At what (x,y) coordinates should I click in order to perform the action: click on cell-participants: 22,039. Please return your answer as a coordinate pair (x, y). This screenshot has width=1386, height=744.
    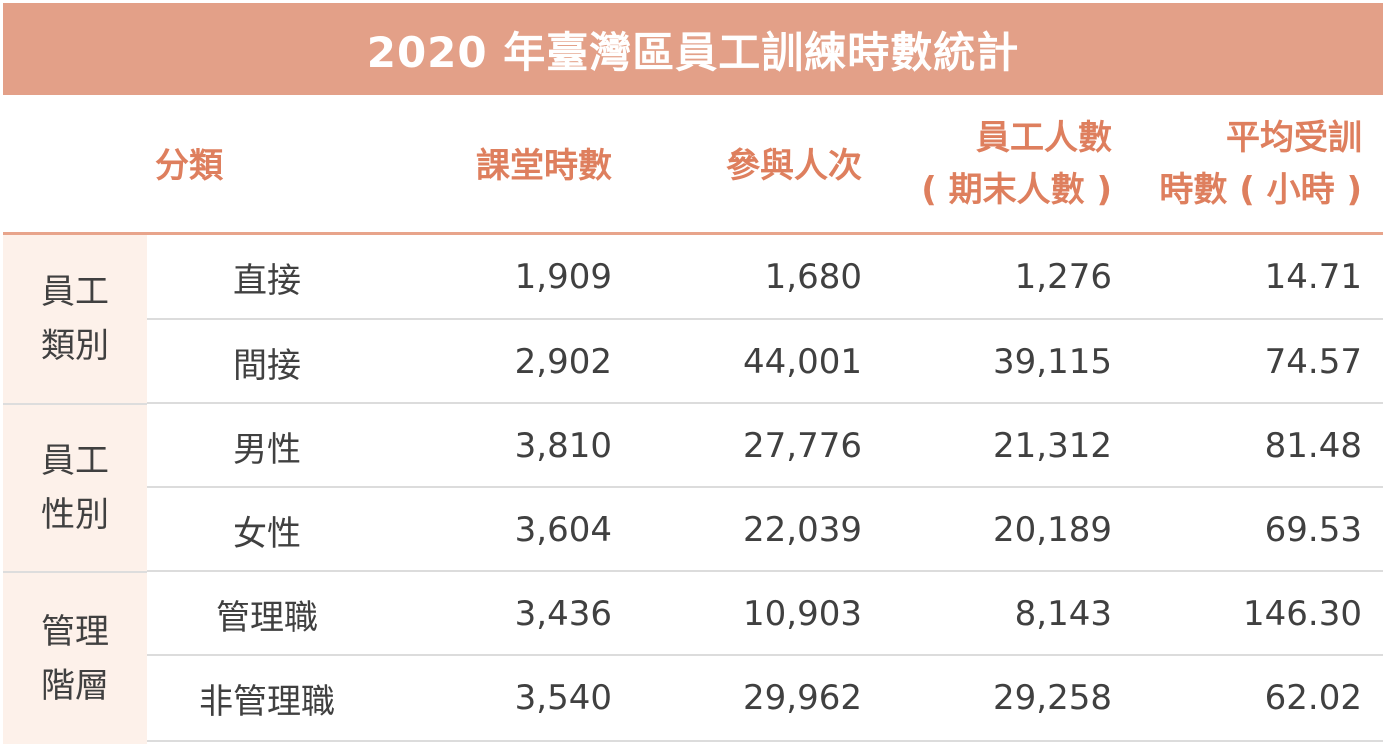
    Looking at the image, I should click on (802, 530).